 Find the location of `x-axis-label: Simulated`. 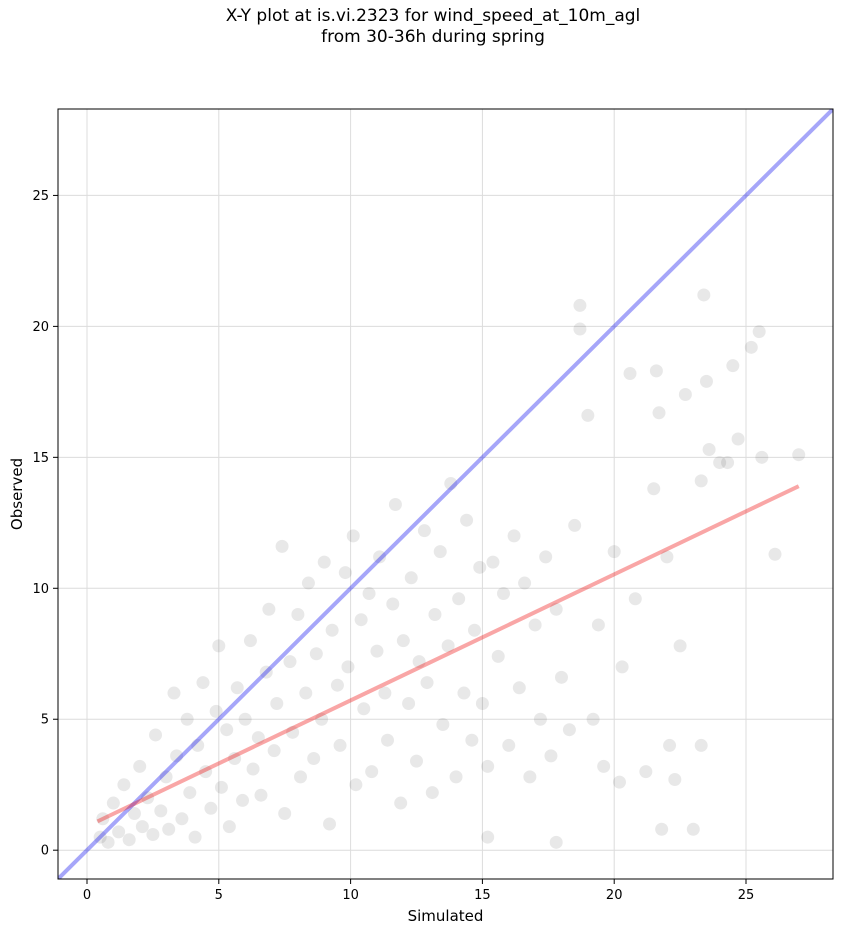

x-axis-label: Simulated is located at coordinates (446, 916).